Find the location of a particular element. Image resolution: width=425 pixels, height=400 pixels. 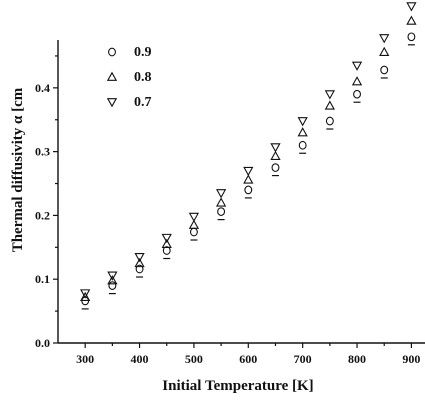

x-tick-label: 600 is located at coordinates (248, 359).